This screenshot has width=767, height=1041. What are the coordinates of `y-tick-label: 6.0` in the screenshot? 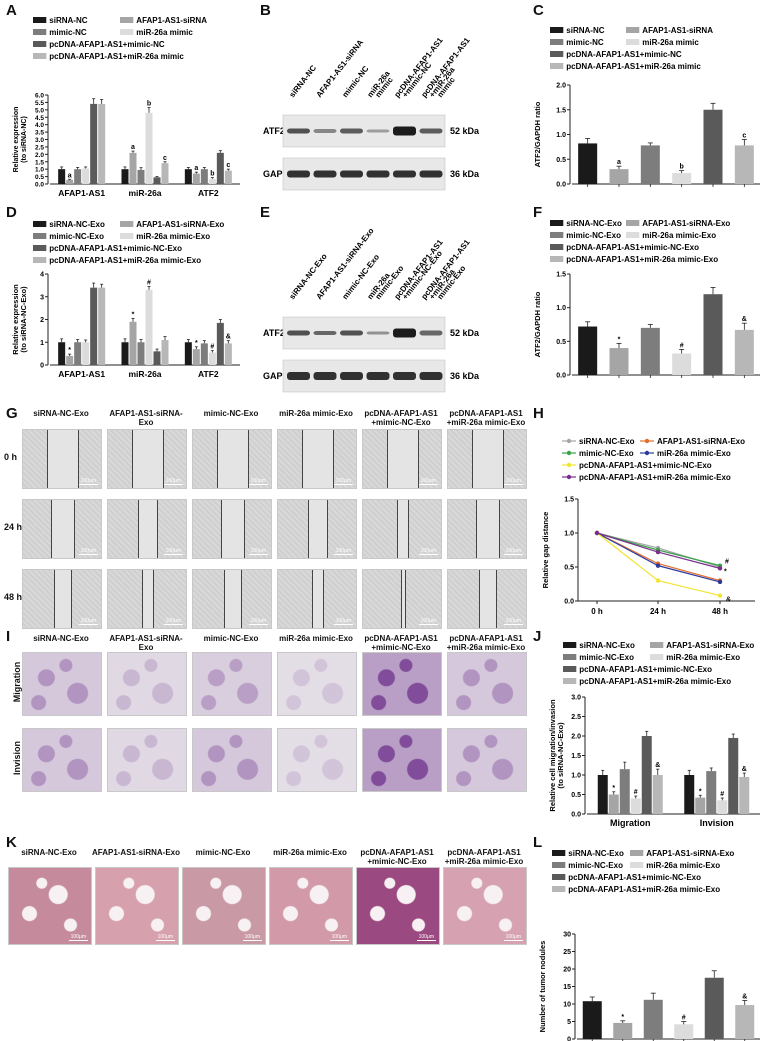 It's located at (39, 96).